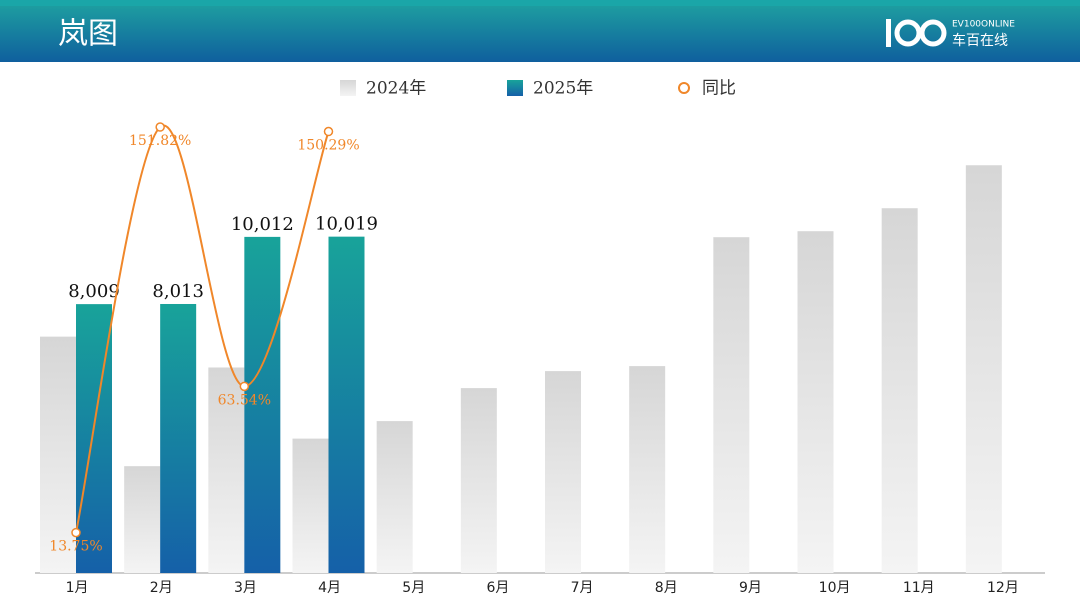  What do you see at coordinates (540, 31) in the screenshot?
I see `header-banner` at bounding box center [540, 31].